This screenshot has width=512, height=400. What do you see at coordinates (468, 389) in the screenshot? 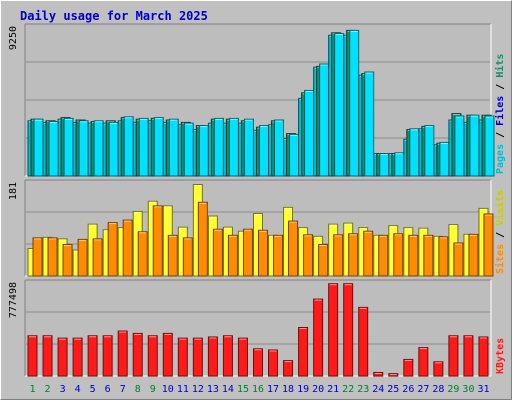
I see `x-label-day-30: 30` at bounding box center [468, 389].